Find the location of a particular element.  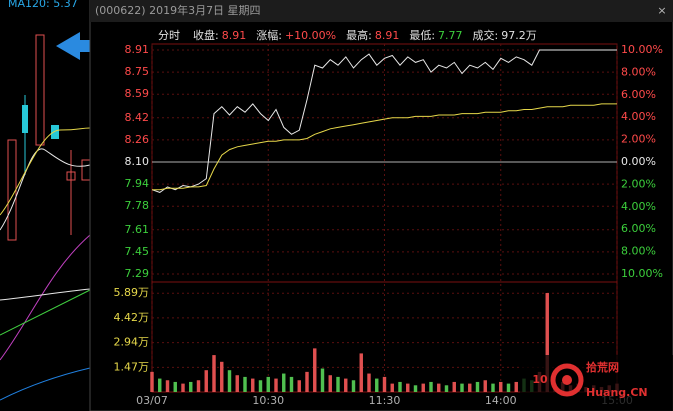

info-value: 97.2万 is located at coordinates (519, 35).